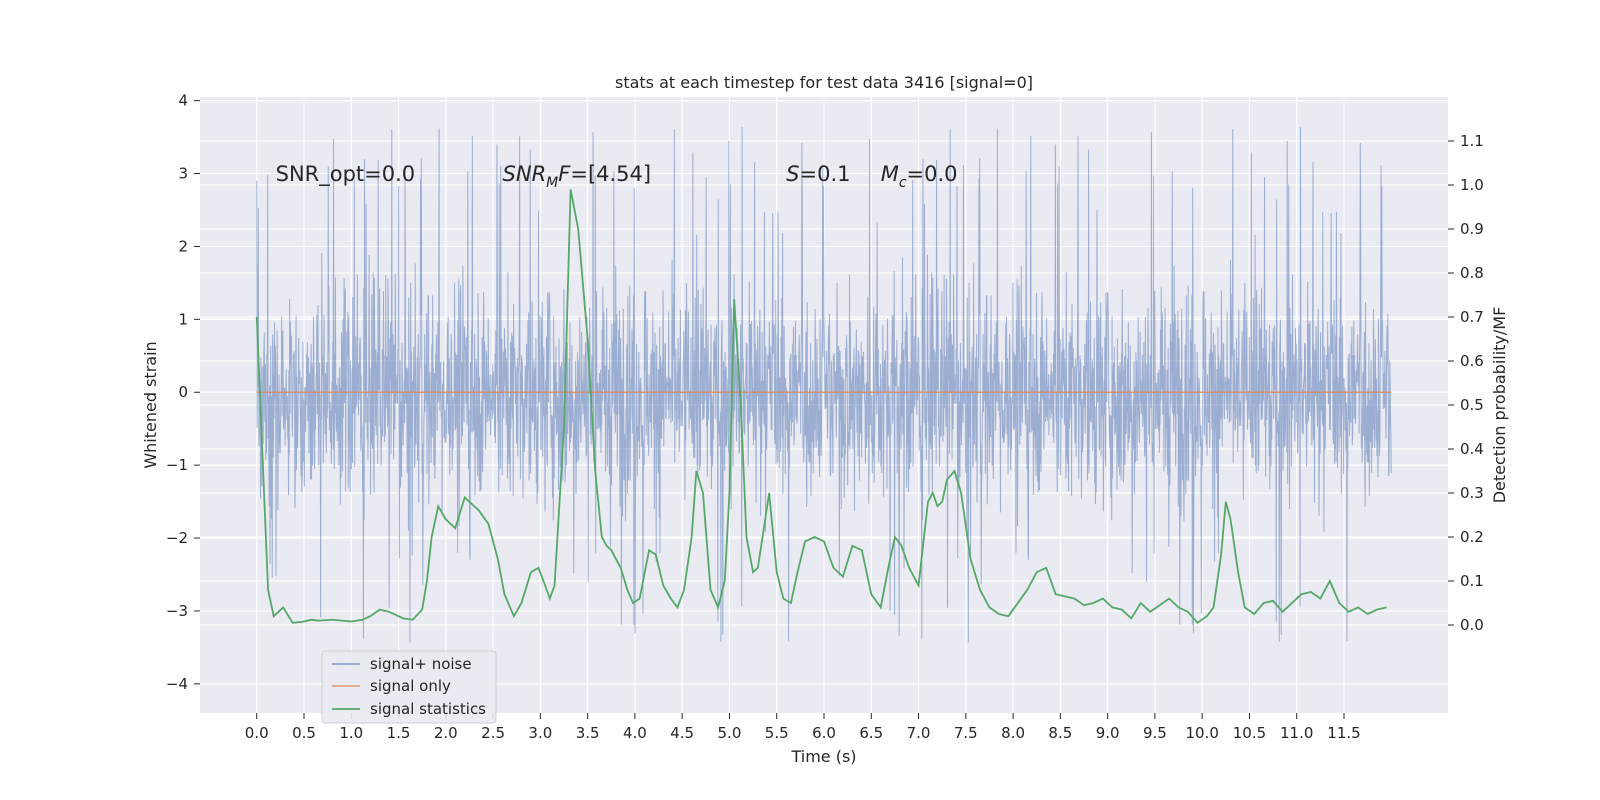 The width and height of the screenshot is (1600, 800). I want to click on y-right-tick-label: 0.6, so click(1472, 361).